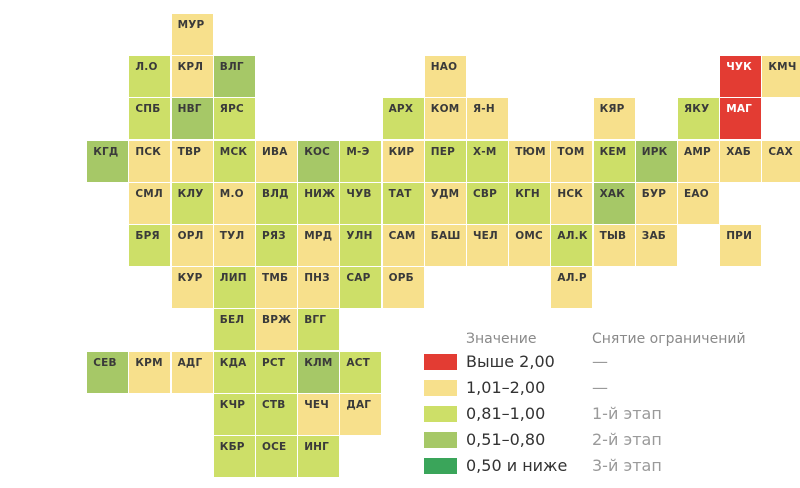 The image size is (800, 488). Describe the element at coordinates (234, 456) in the screenshot. I see `region-tile: КБР` at that location.